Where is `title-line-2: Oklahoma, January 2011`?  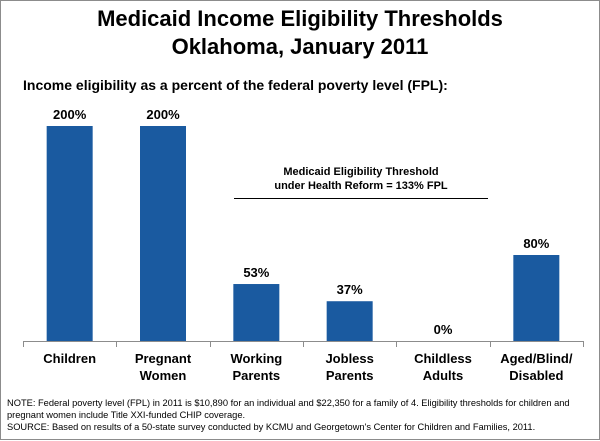 title-line-2: Oklahoma, January 2011 is located at coordinates (300, 46).